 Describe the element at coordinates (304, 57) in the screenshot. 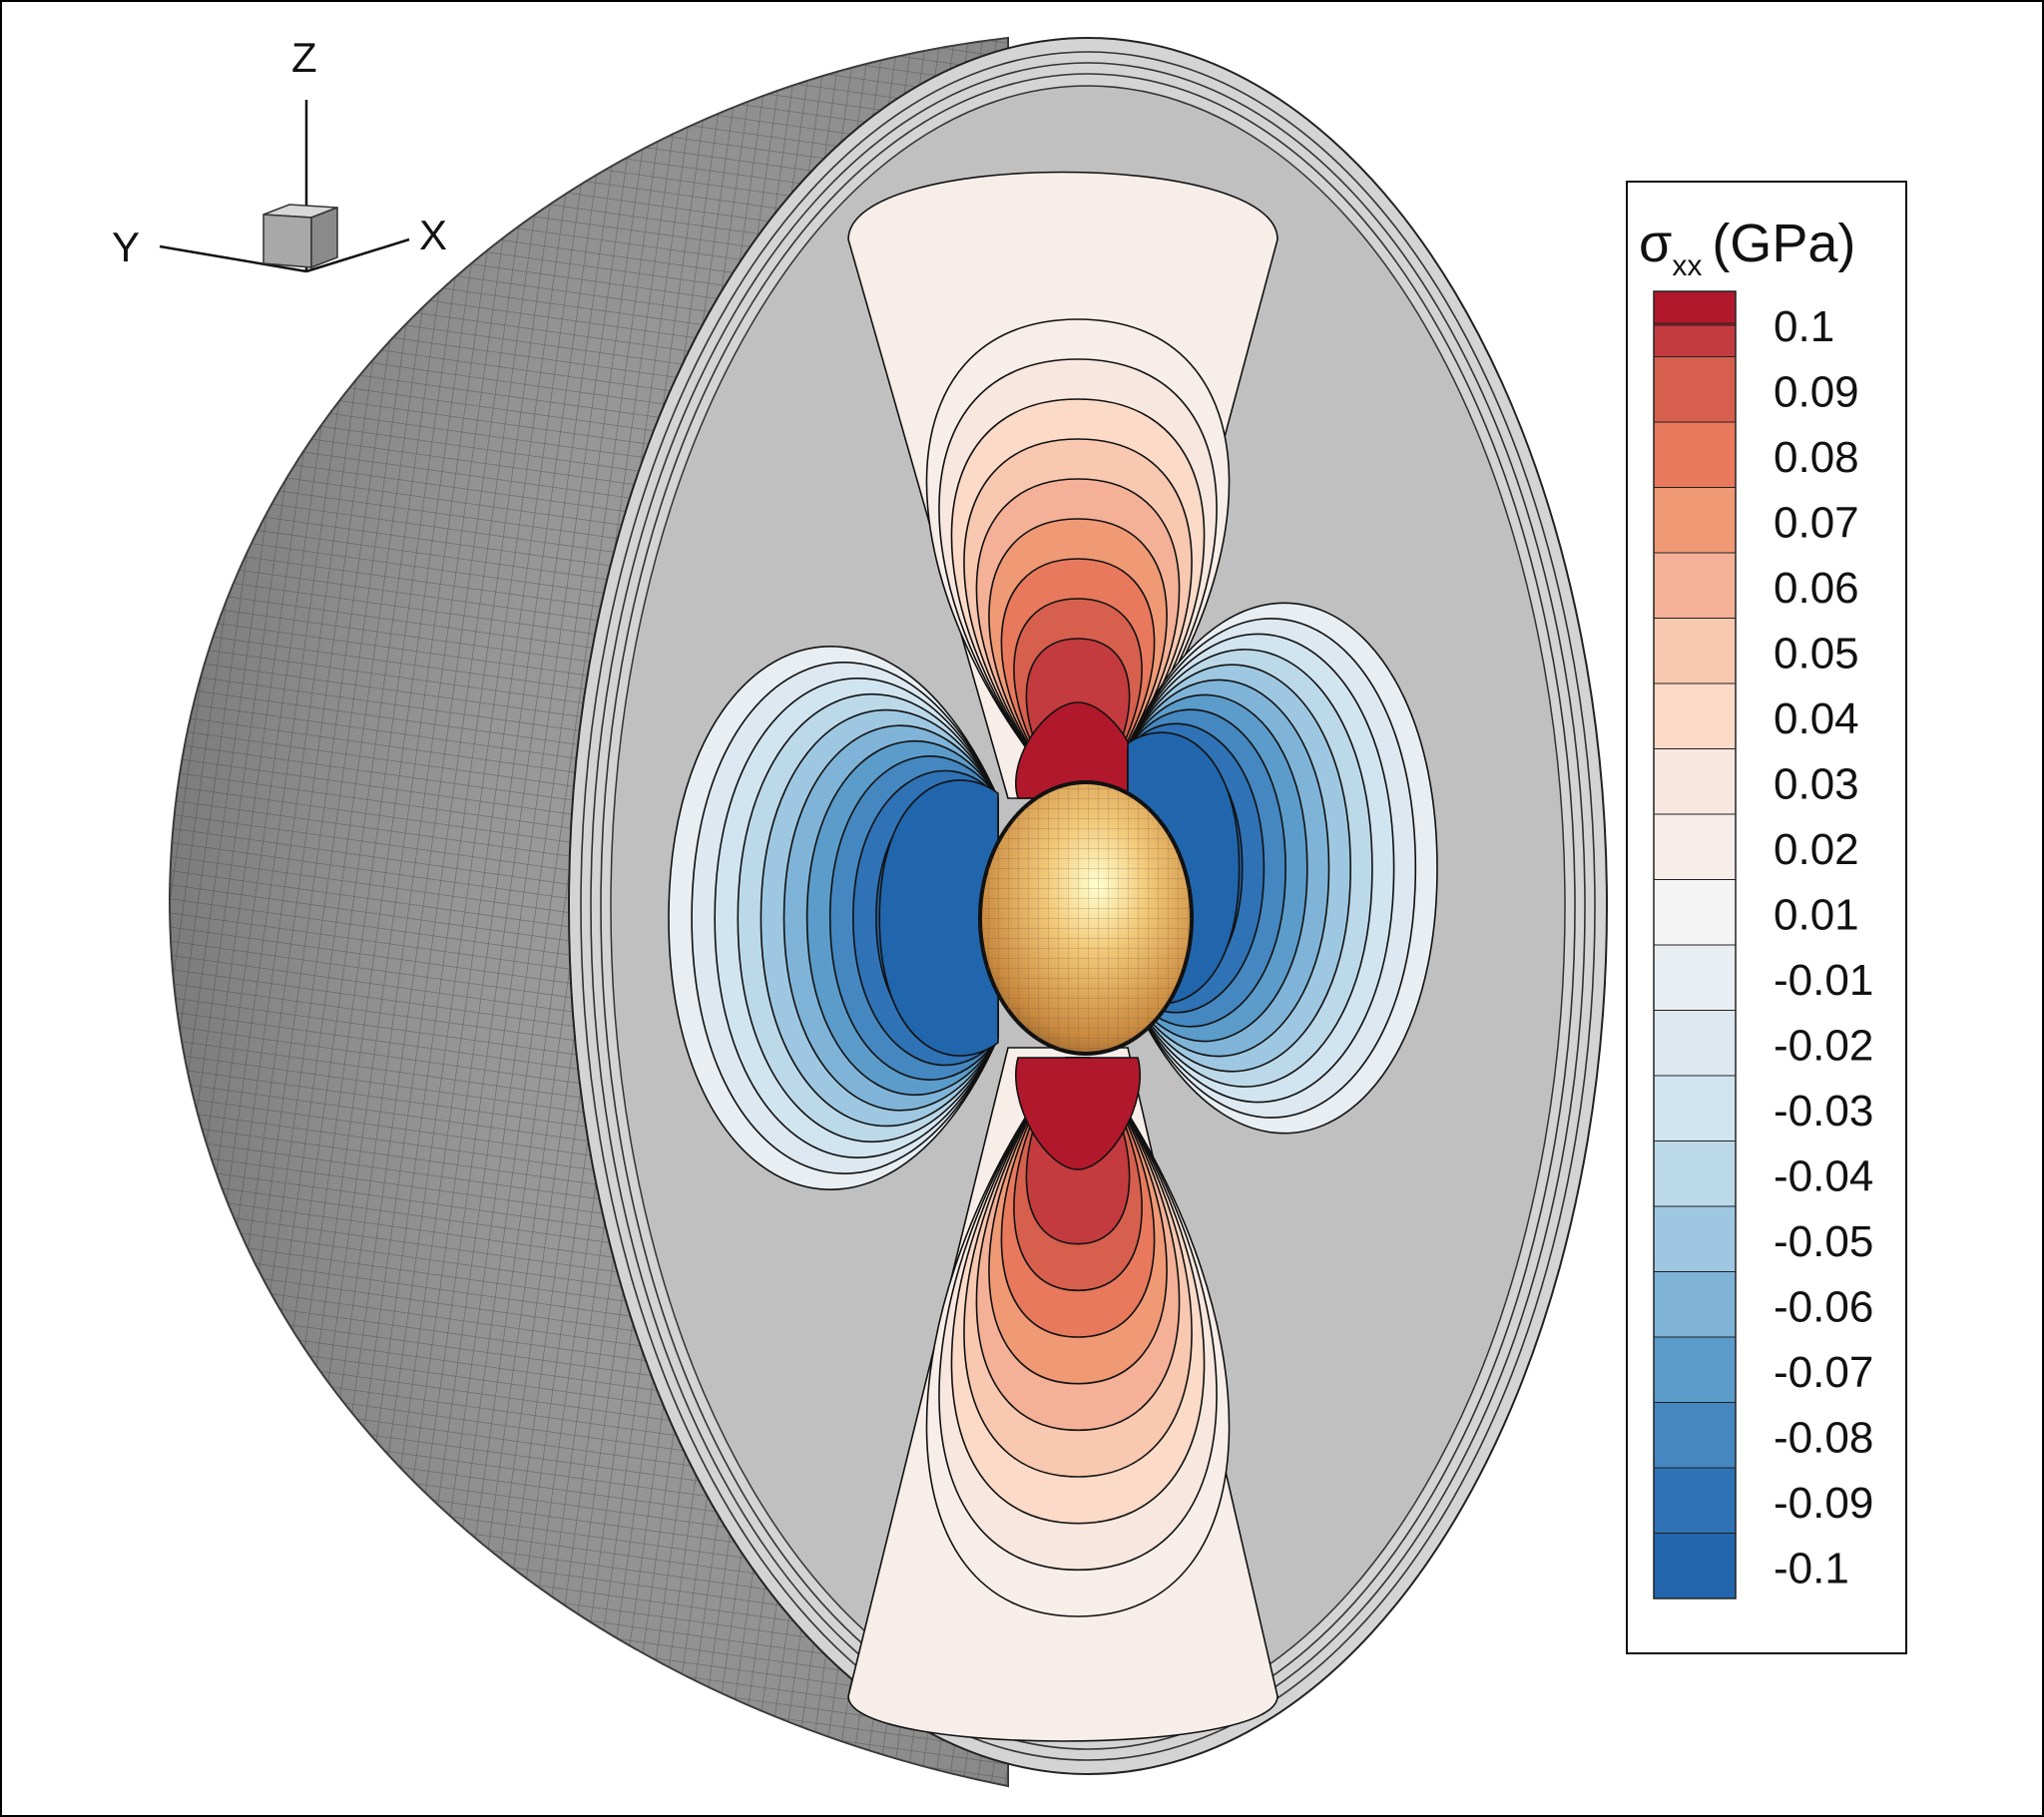

I see `z-axis-label: Z` at that location.